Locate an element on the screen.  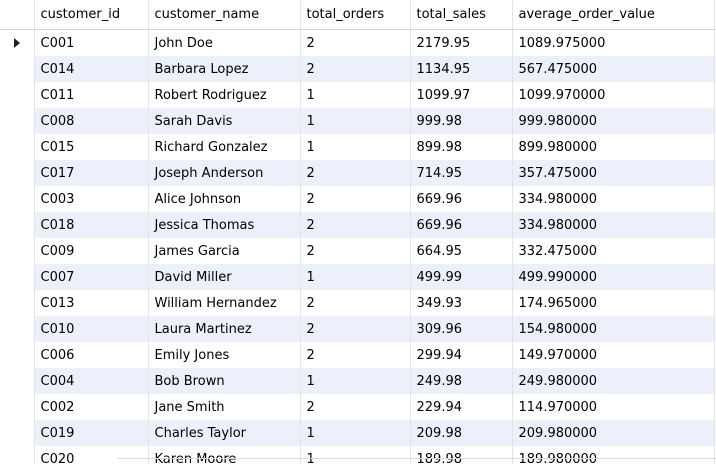
cell-customer-name: Bob Brown is located at coordinates (224, 381).